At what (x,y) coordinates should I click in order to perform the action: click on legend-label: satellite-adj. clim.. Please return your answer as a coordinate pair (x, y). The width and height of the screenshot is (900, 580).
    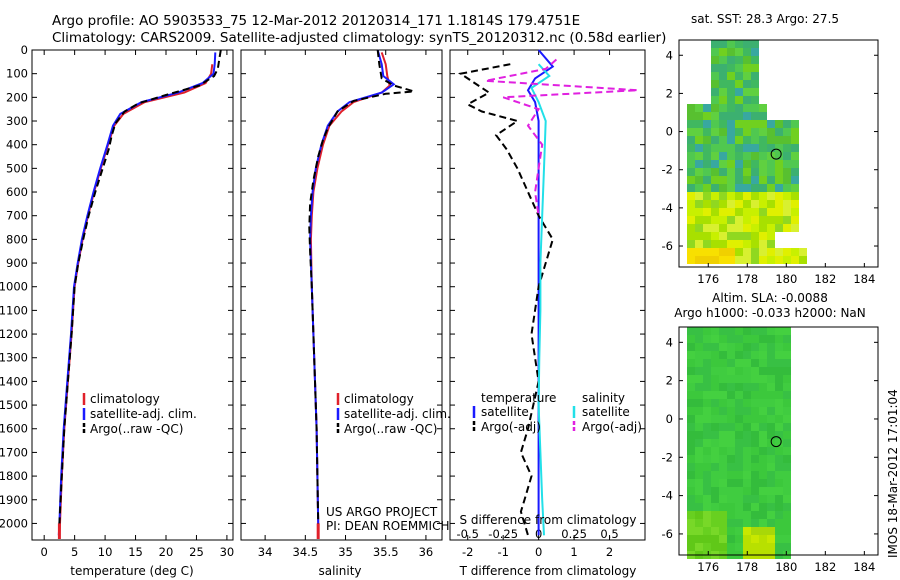
    Looking at the image, I should click on (143, 414).